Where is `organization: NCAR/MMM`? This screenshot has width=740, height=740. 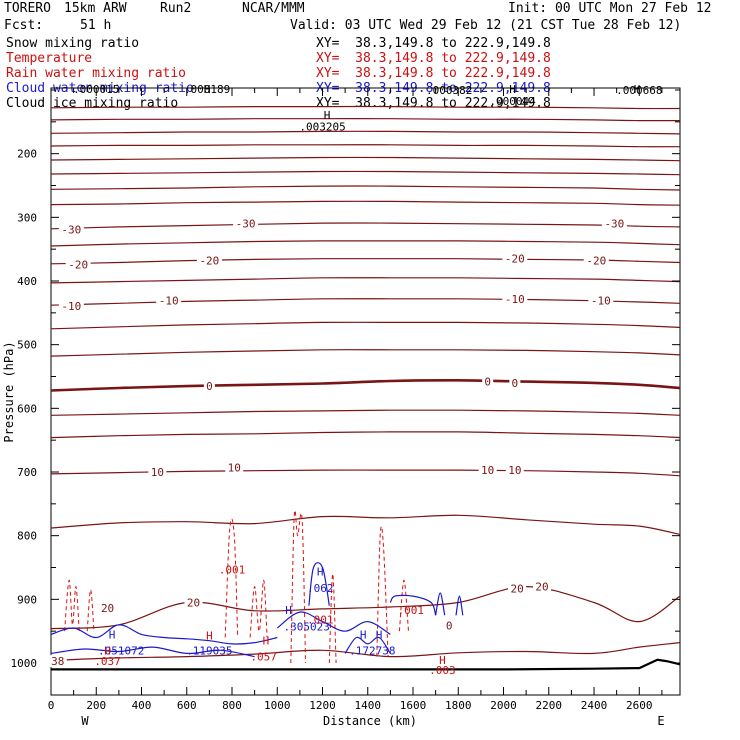
organization: NCAR/MMM is located at coordinates (273, 8).